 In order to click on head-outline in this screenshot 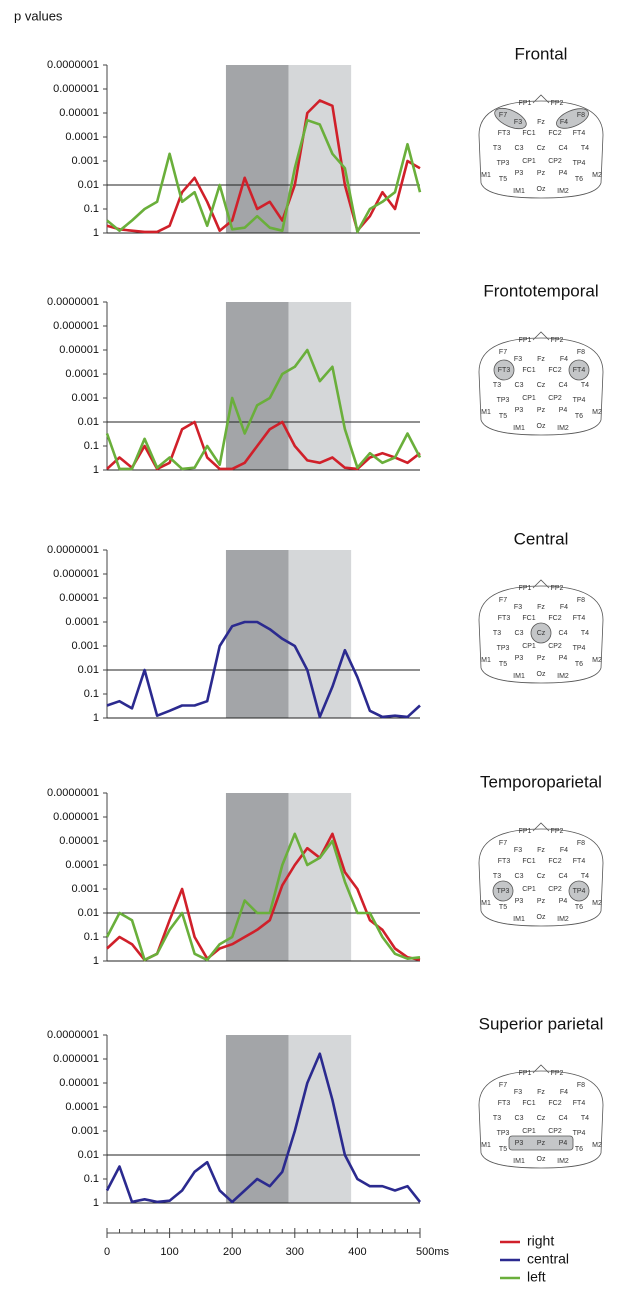, I will do `click(541, 383)`.